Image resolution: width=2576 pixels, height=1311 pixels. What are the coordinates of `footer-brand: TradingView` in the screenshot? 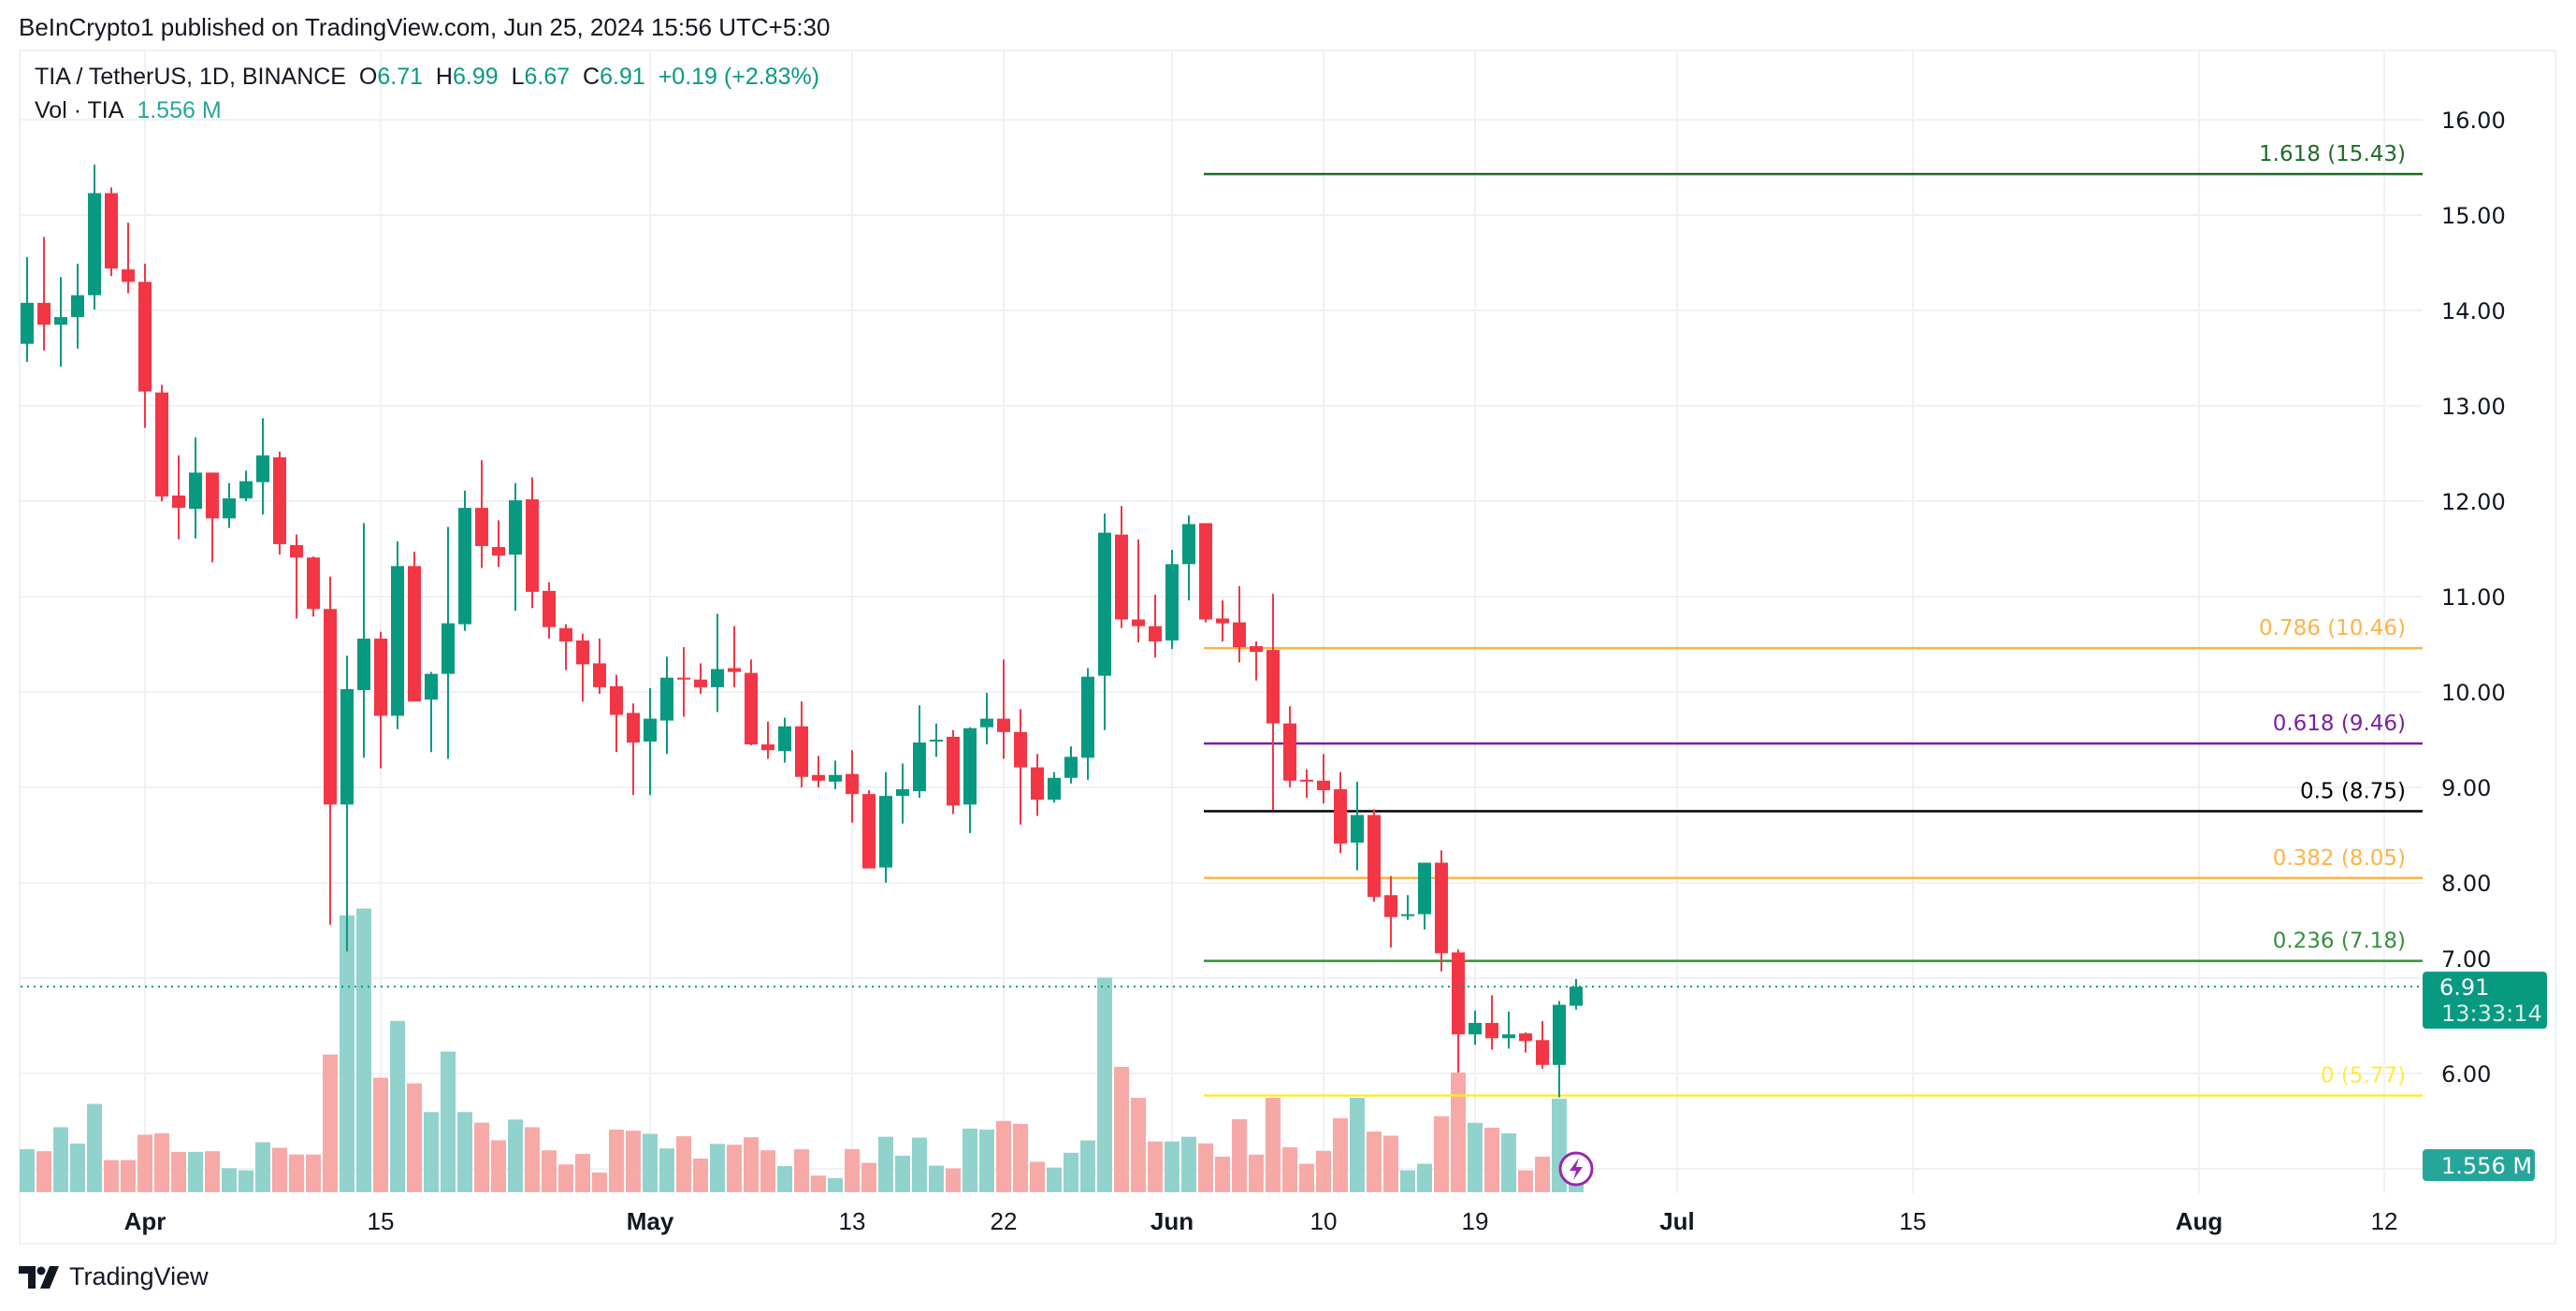 It's located at (114, 1276).